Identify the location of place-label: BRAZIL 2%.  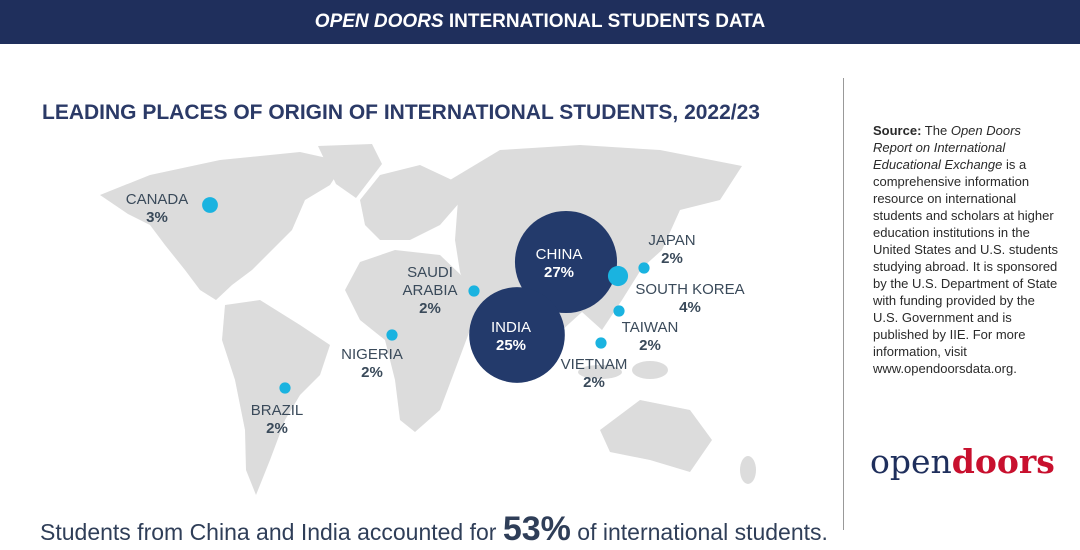
(277, 420).